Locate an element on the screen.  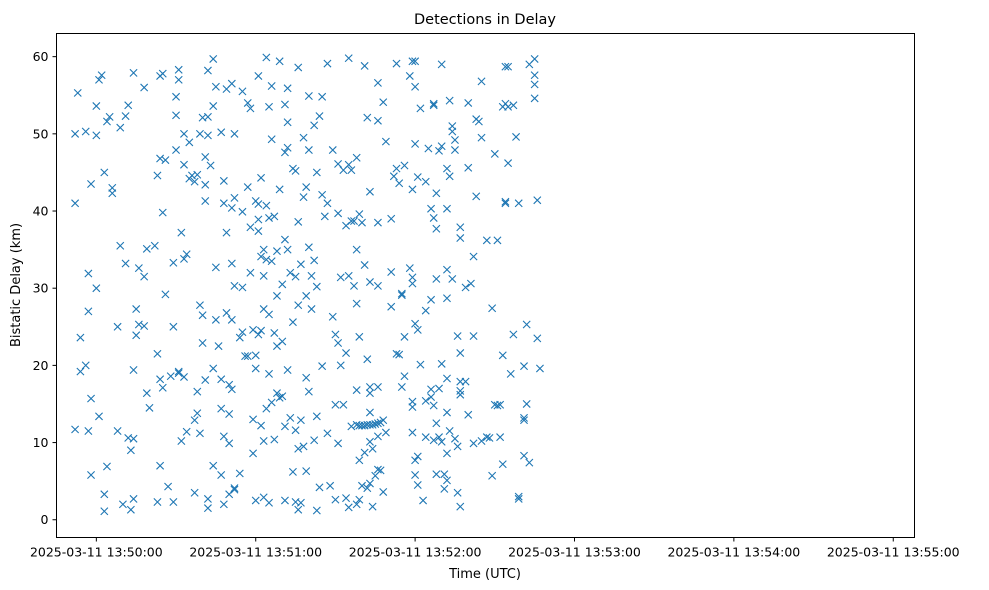
chart-title: Detections in Delay is located at coordinates (485, 20).